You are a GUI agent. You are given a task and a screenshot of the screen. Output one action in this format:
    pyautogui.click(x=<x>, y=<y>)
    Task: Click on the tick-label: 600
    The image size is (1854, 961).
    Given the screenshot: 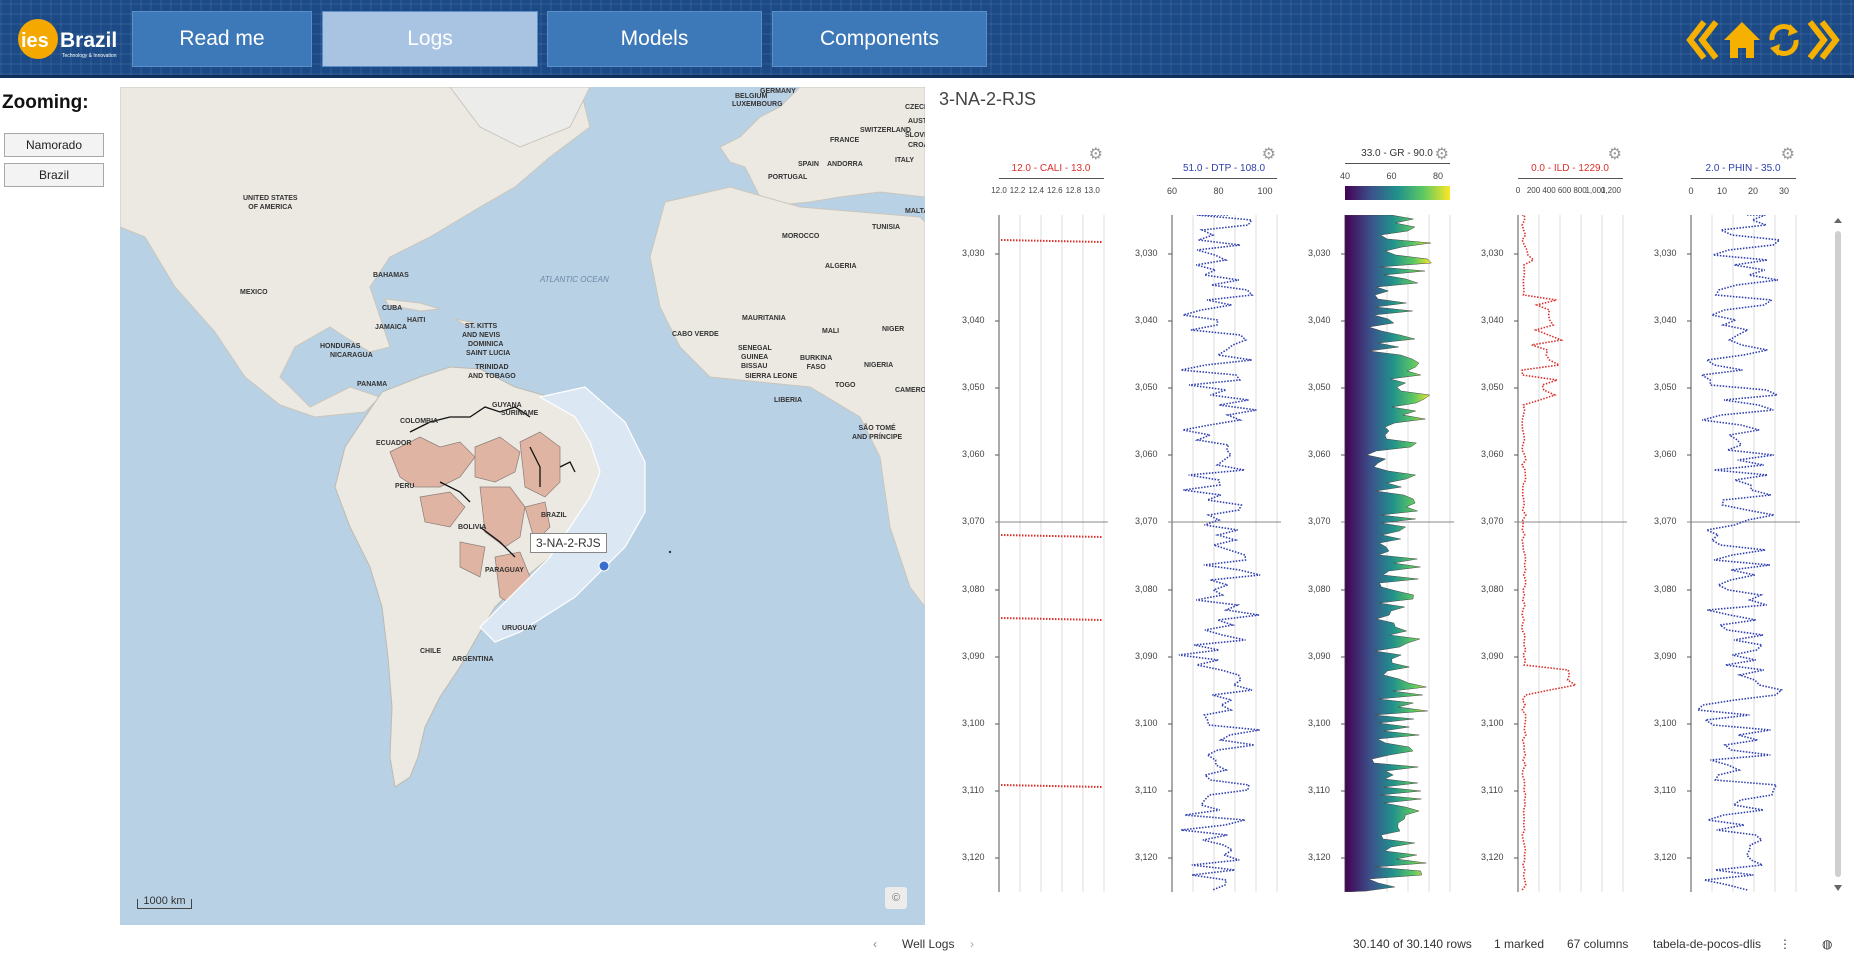 What is the action you would take?
    pyautogui.click(x=1564, y=190)
    